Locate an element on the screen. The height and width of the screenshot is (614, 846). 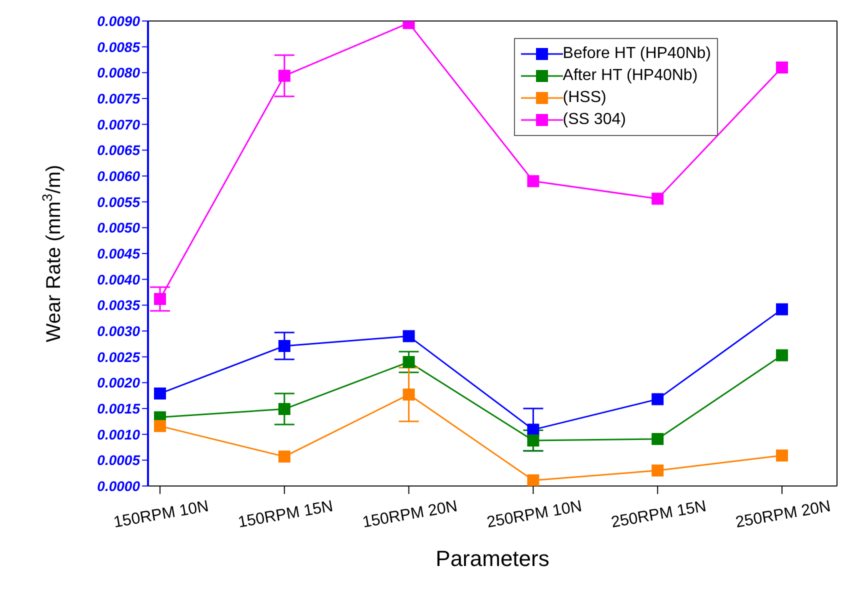
y-tick-label: 0.0070 is located at coordinates (118, 124).